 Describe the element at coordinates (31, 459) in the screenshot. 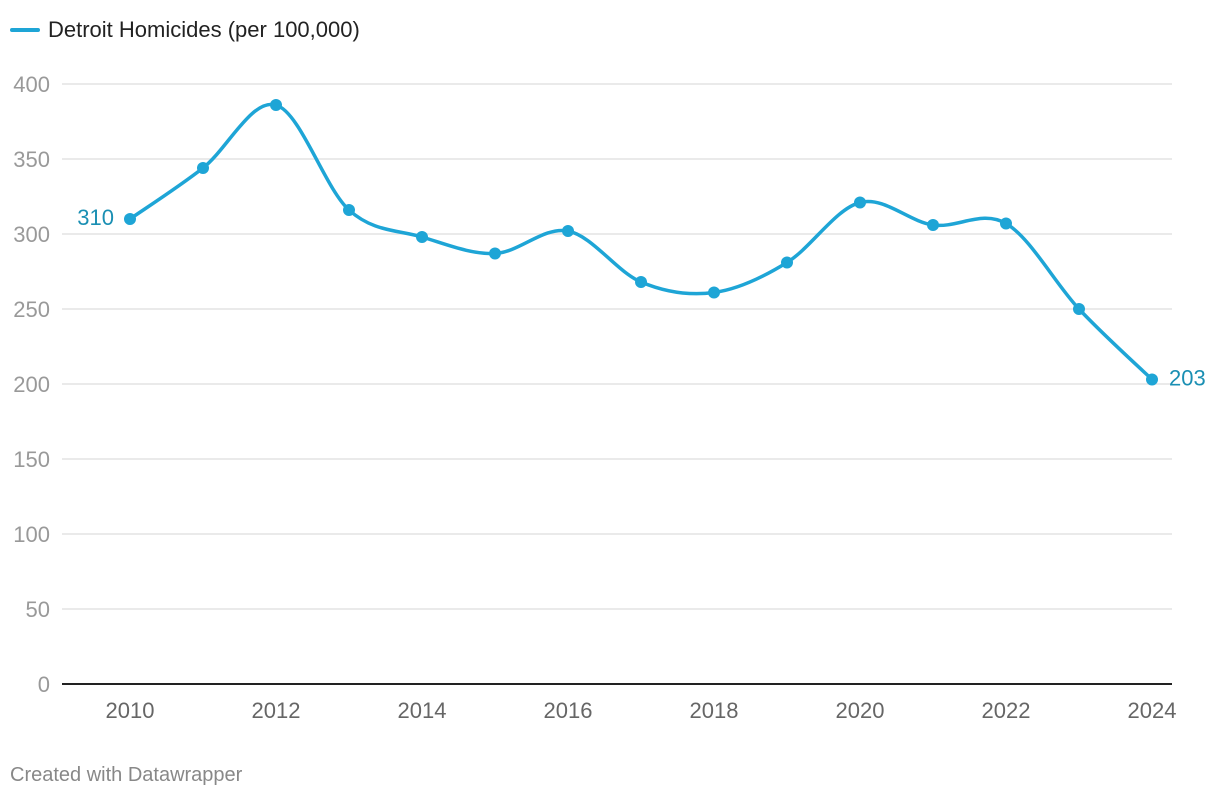

I see `y-tick-label: 150` at that location.